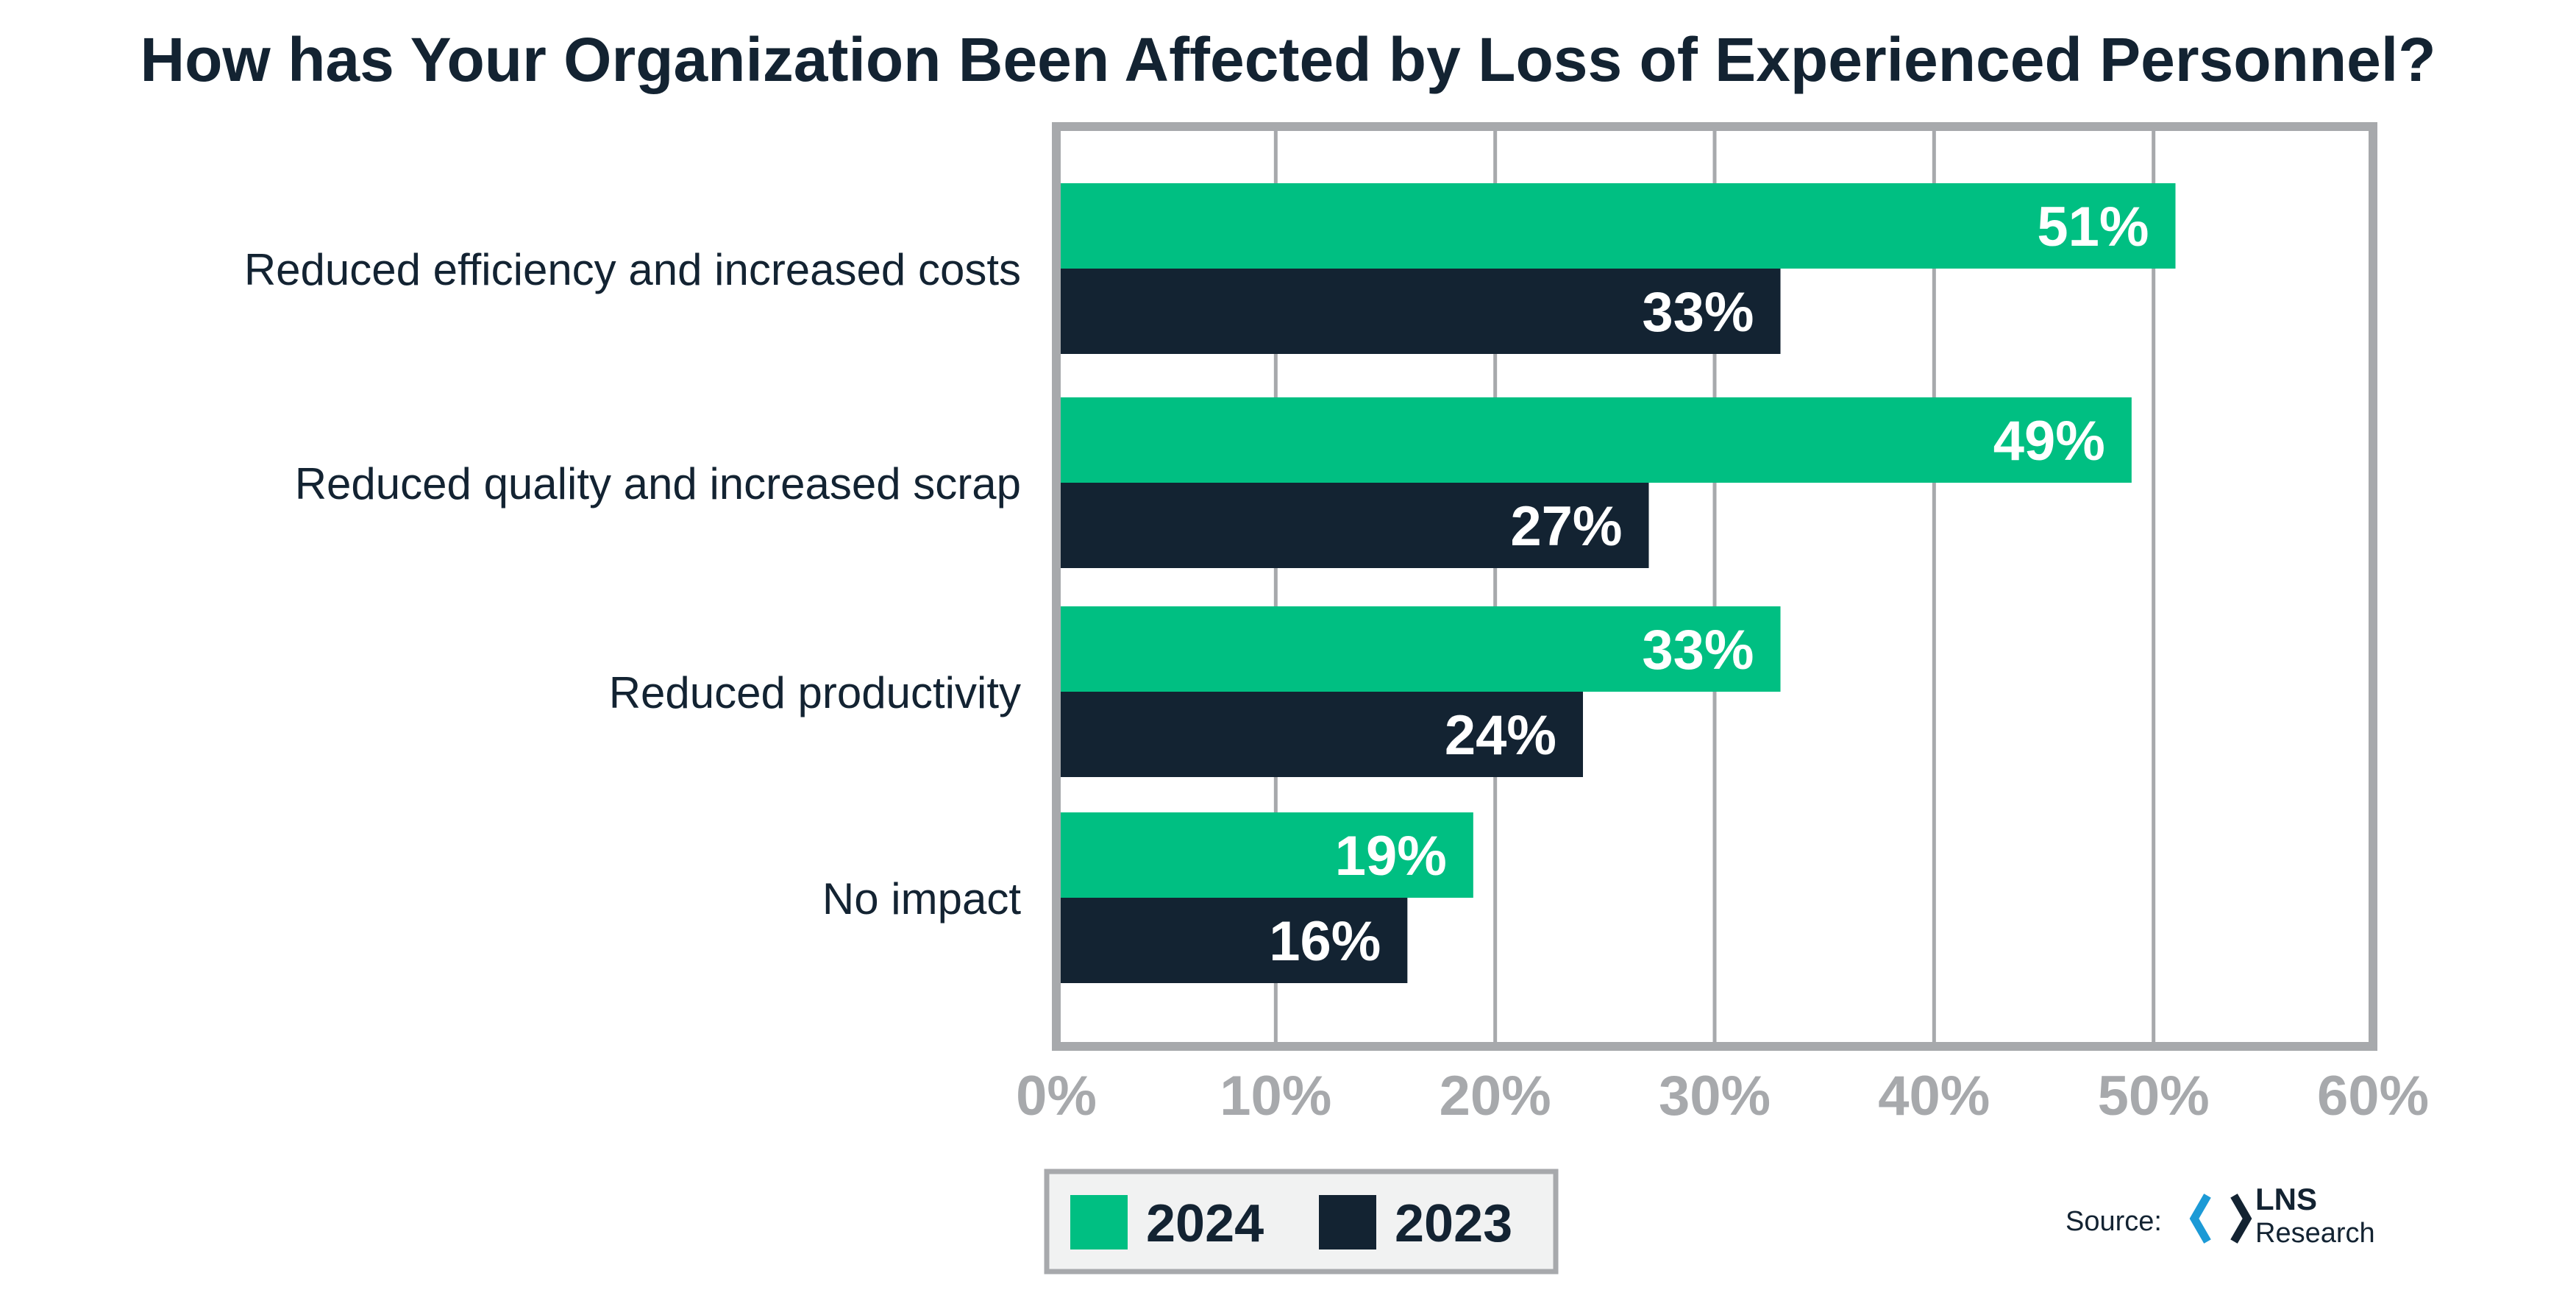 The width and height of the screenshot is (2576, 1301). Describe the element at coordinates (2049, 441) in the screenshot. I see `data-label-2024-2: 49%` at that location.